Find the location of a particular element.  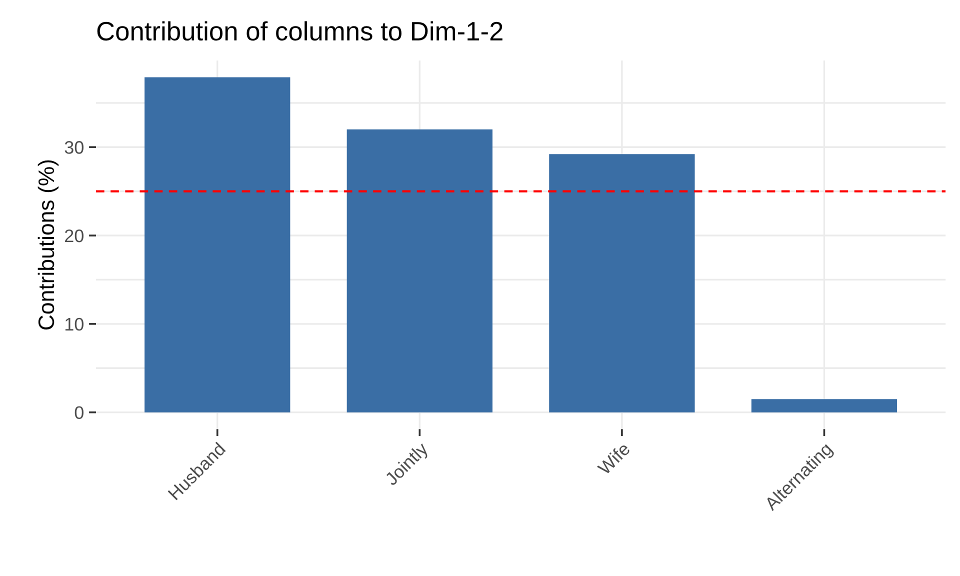

y-tick-label: 30 is located at coordinates (74, 147).